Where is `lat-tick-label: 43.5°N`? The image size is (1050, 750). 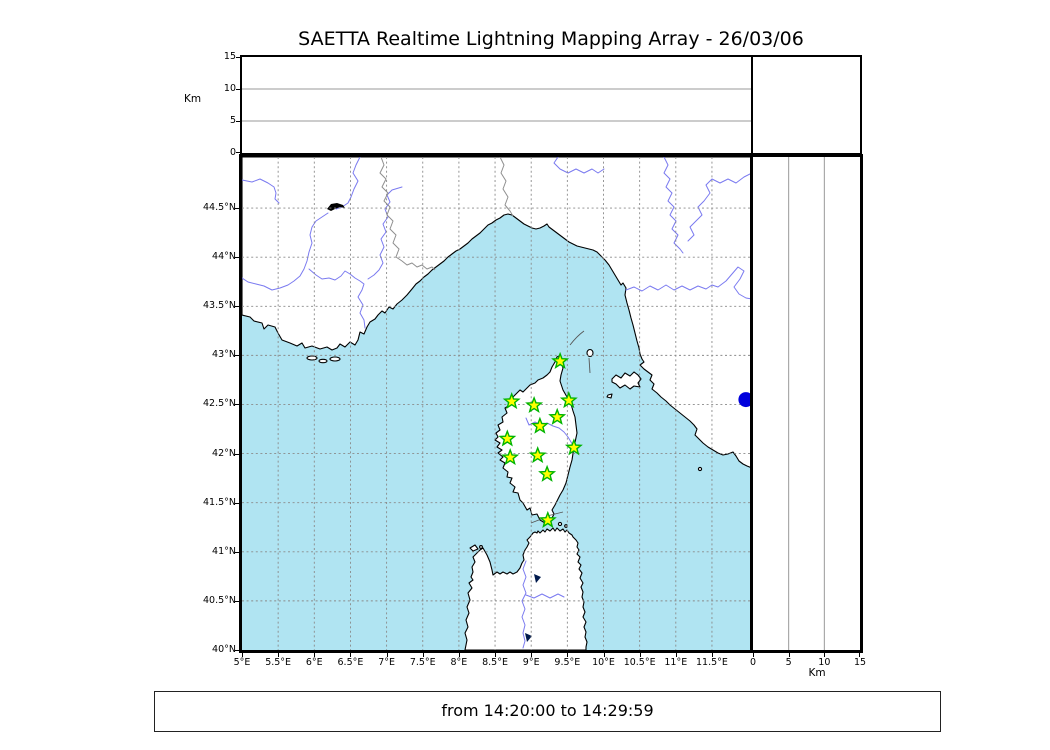
lat-tick-label: 43.5°N is located at coordinates (219, 306).